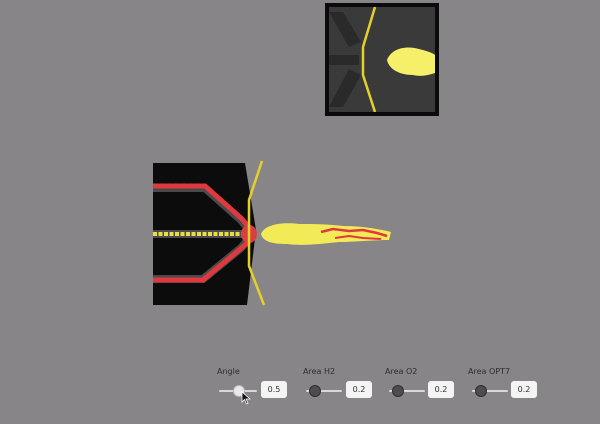  Describe the element at coordinates (256, 233) in the screenshot. I see `nozzle-lip` at that location.